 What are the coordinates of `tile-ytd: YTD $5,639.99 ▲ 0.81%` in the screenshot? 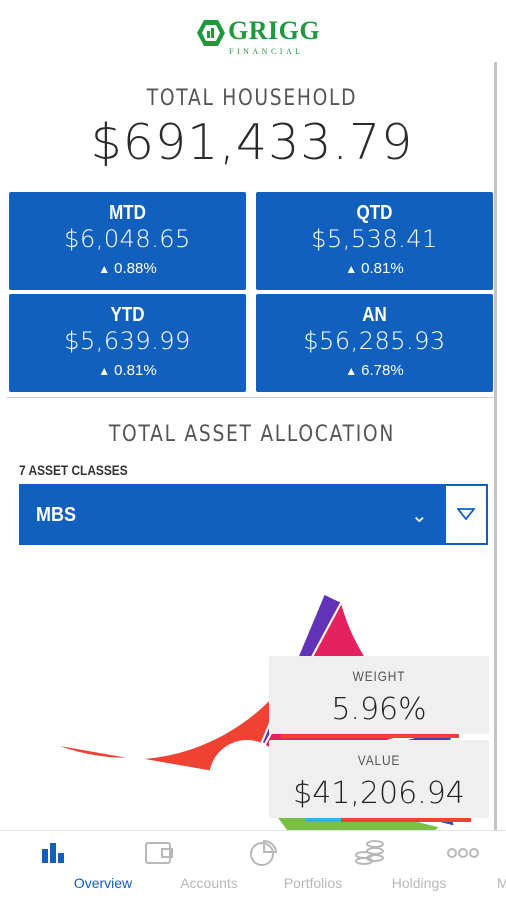 It's located at (127, 343).